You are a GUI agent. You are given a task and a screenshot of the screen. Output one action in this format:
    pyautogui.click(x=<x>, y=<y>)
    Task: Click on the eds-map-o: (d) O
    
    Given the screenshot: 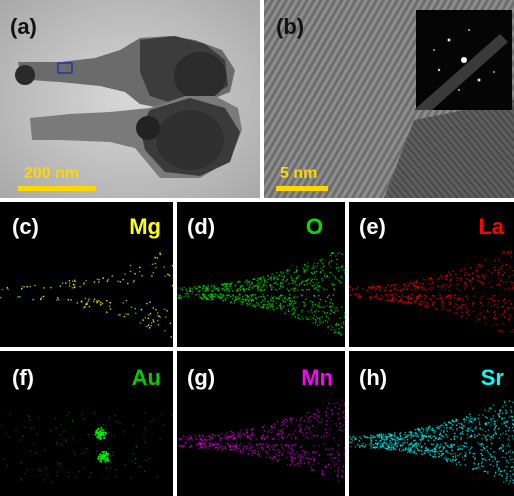 What is the action you would take?
    pyautogui.click(x=261, y=274)
    